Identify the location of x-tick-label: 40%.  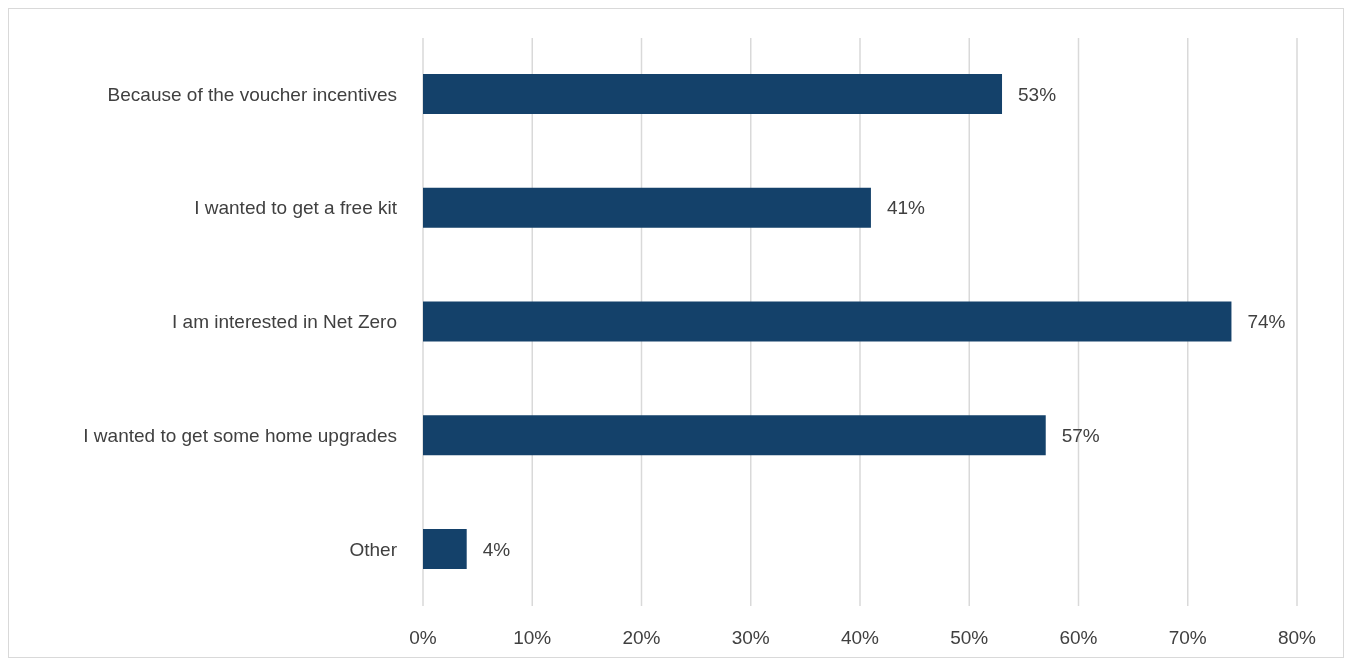
(860, 637).